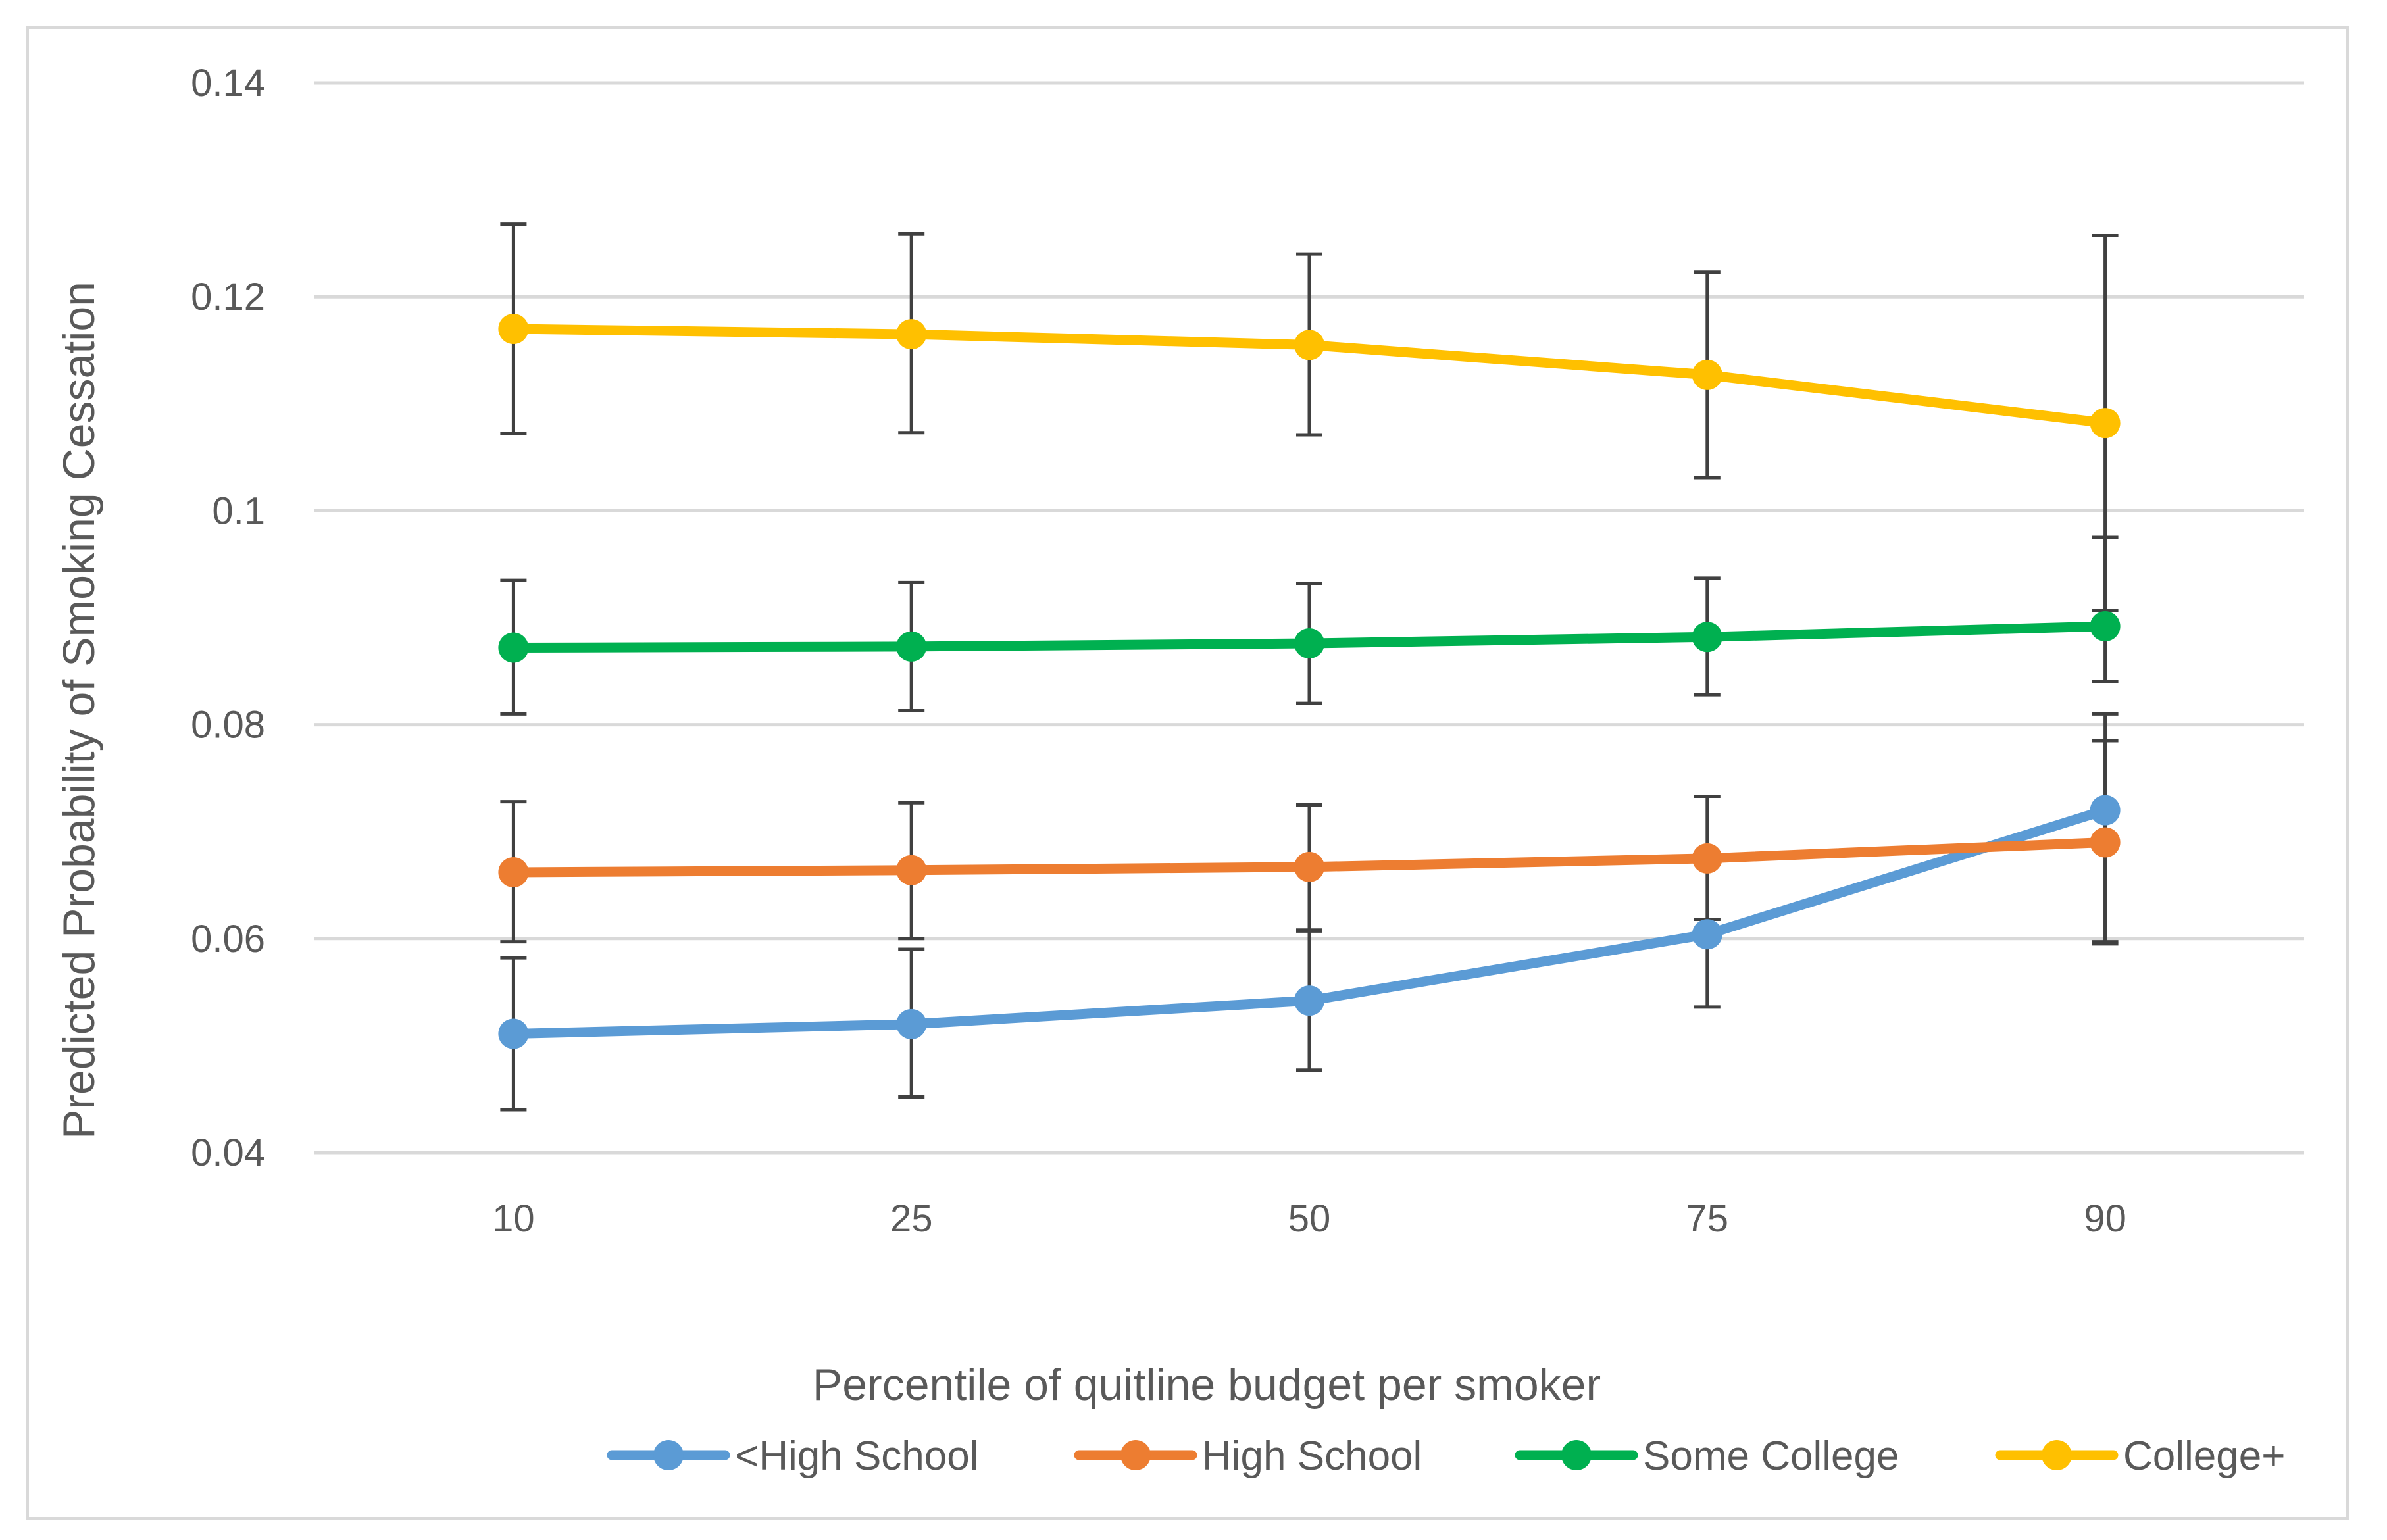  What do you see at coordinates (228, 726) in the screenshot?
I see `y-tick-label: 0.08` at bounding box center [228, 726].